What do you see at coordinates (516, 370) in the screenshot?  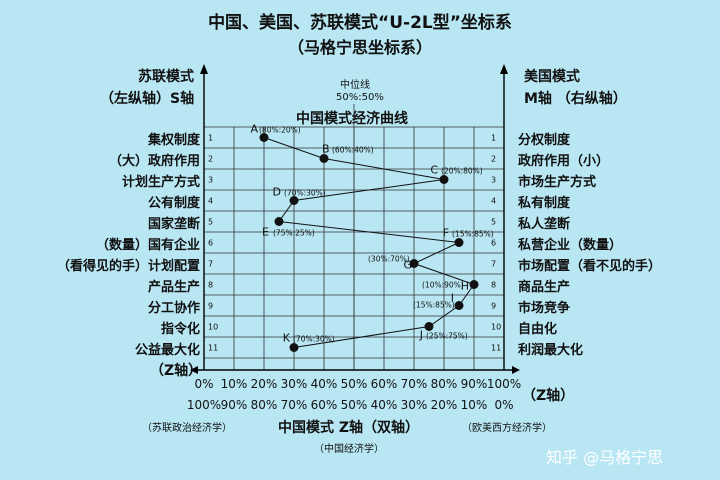 I see `z-axis-right-arrow-icon` at bounding box center [516, 370].